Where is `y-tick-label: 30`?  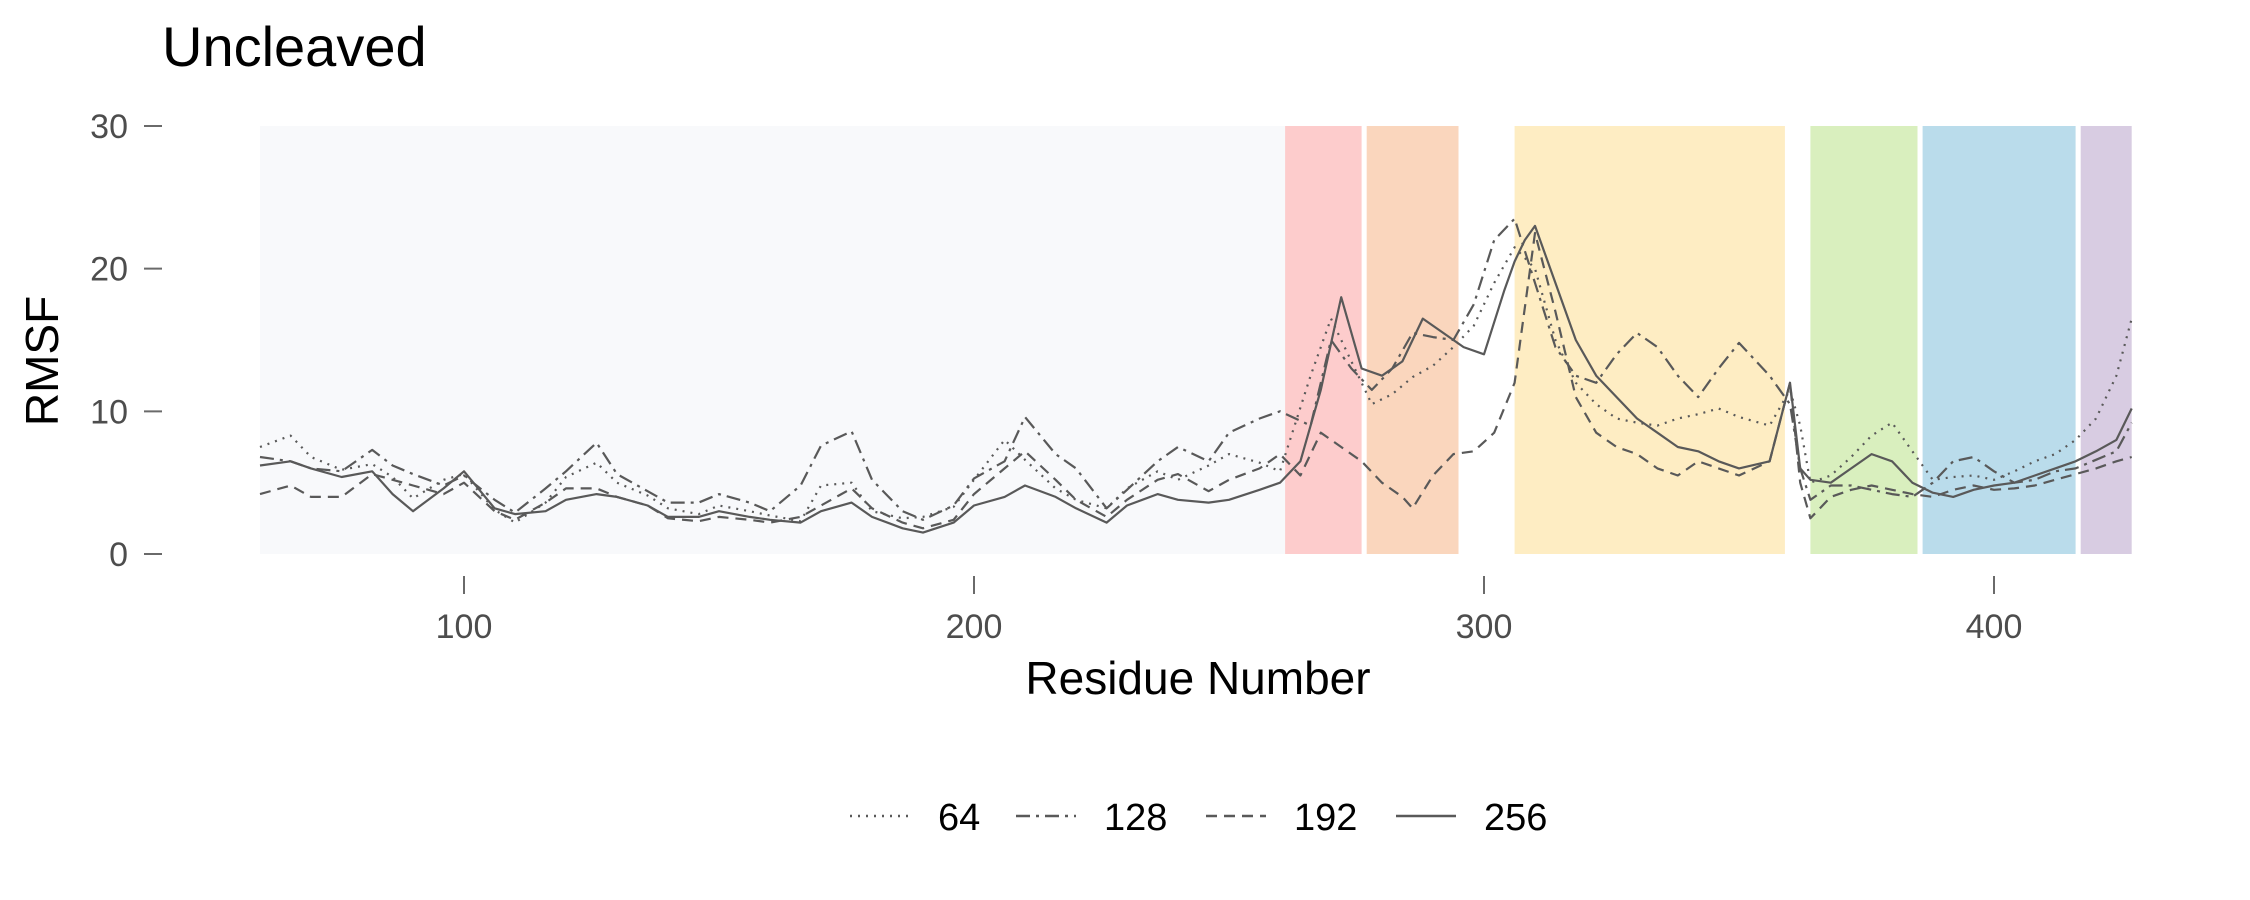
y-tick-label: 30 is located at coordinates (109, 127).